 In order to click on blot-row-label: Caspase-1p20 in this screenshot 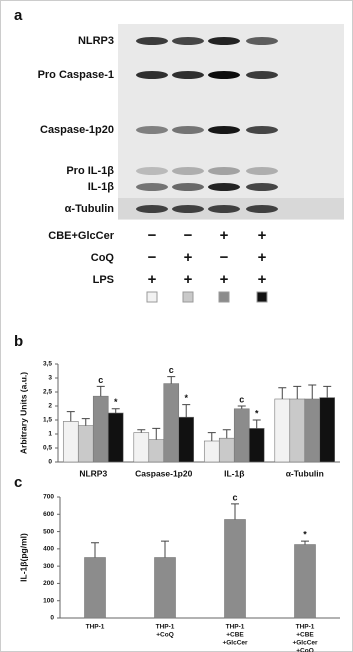, I will do `click(77, 130)`.